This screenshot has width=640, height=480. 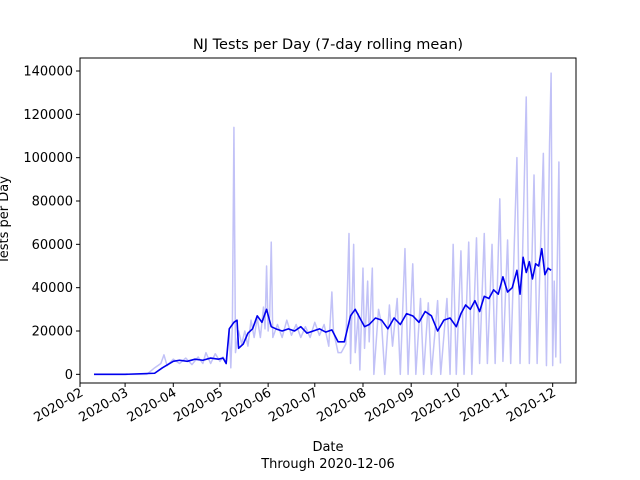 I want to click on y-axis: 0 20000 40000 60000 80000 100000 120000 140000, so click(x=51, y=224).